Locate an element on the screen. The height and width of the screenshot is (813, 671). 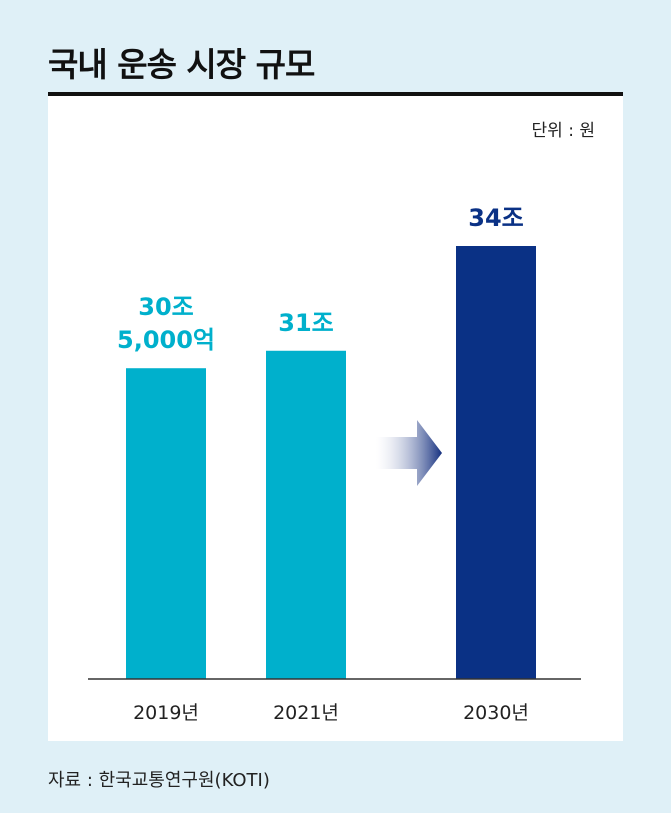
bar-2021년 is located at coordinates (306, 514).